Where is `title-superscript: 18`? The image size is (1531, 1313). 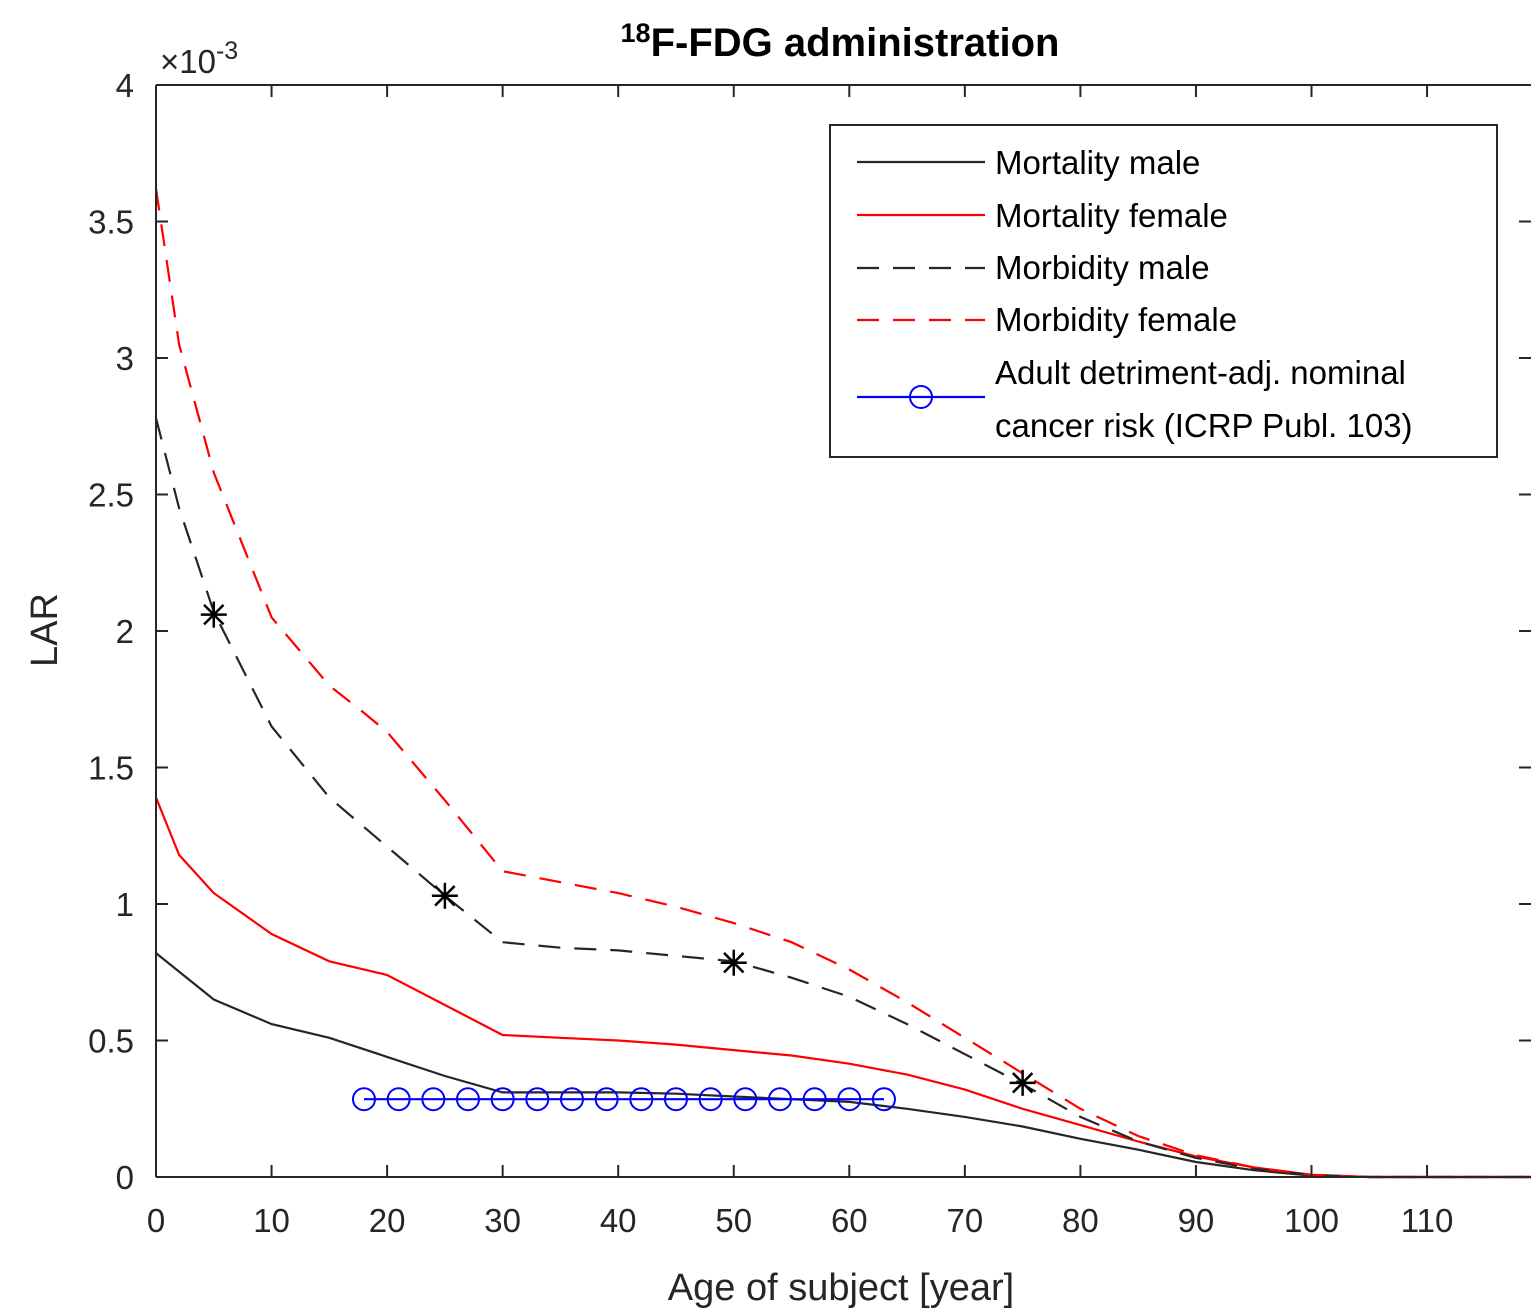
title-superscript: 18 is located at coordinates (636, 33).